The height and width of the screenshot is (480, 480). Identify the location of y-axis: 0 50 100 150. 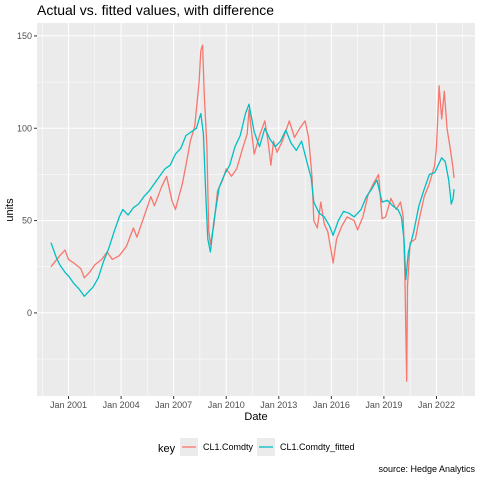
(27, 174).